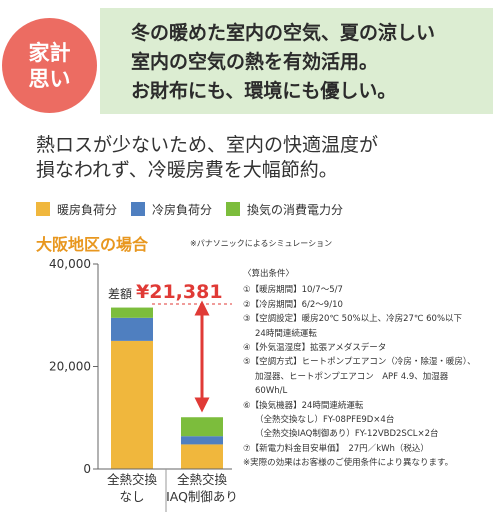  I want to click on condition-line: 加湿器、ヒートポンプエアコン APF 4.9、加湿器, so click(352, 376).